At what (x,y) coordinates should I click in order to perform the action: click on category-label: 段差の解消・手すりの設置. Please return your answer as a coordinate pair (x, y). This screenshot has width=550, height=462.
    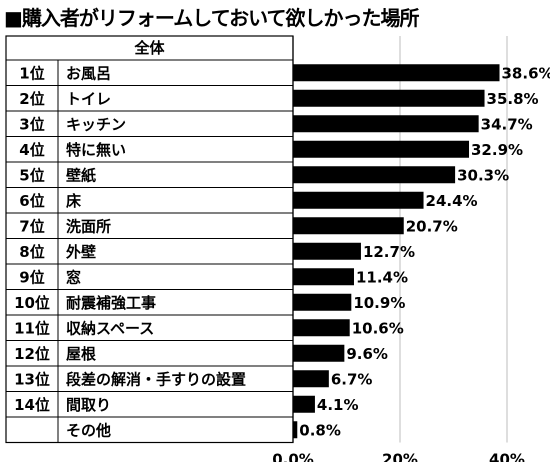
    Looking at the image, I should click on (156, 379).